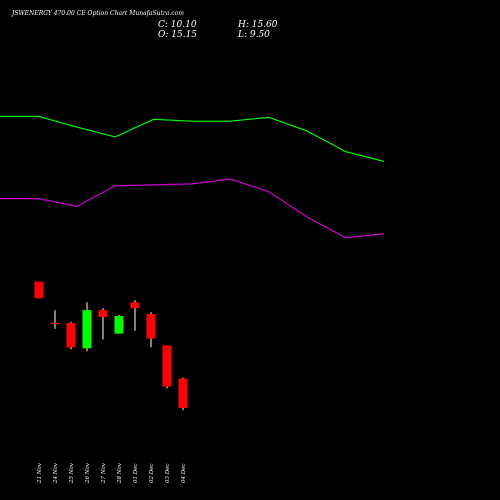 Image resolution: width=500 pixels, height=500 pixels. I want to click on open-value: O: 15.15, so click(178, 35).